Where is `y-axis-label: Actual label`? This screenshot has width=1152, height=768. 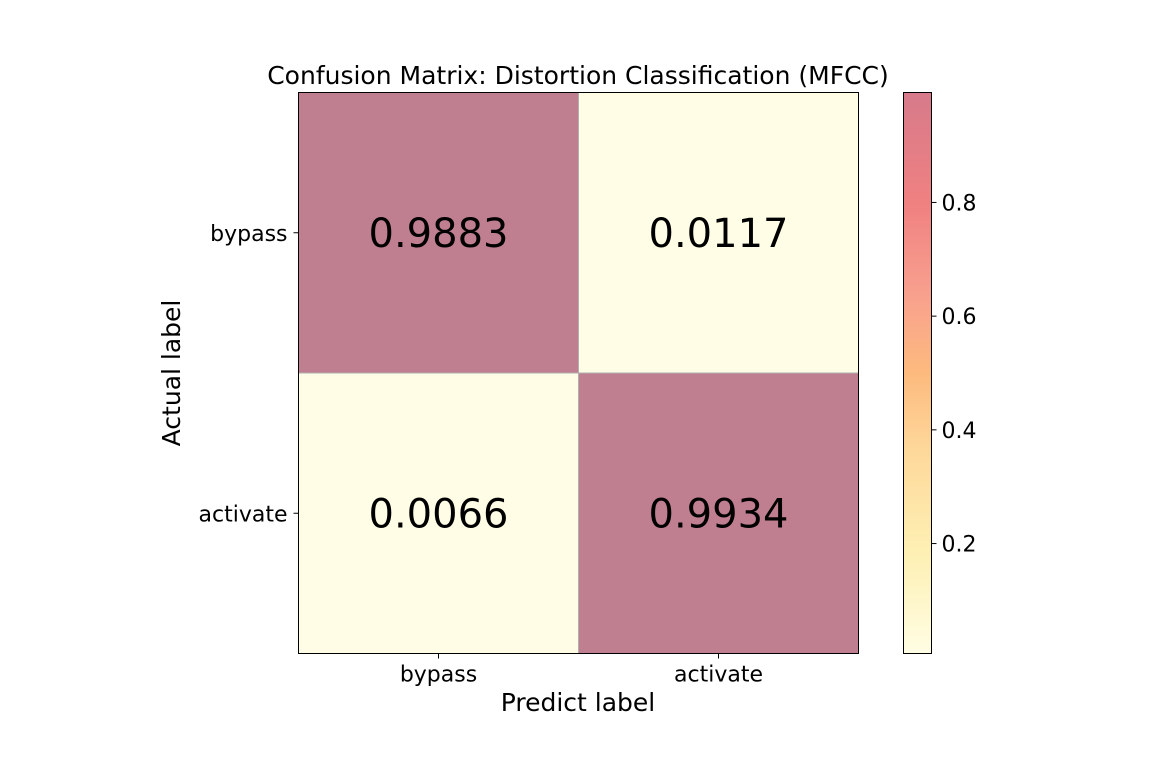
y-axis-label: Actual label is located at coordinates (171, 373).